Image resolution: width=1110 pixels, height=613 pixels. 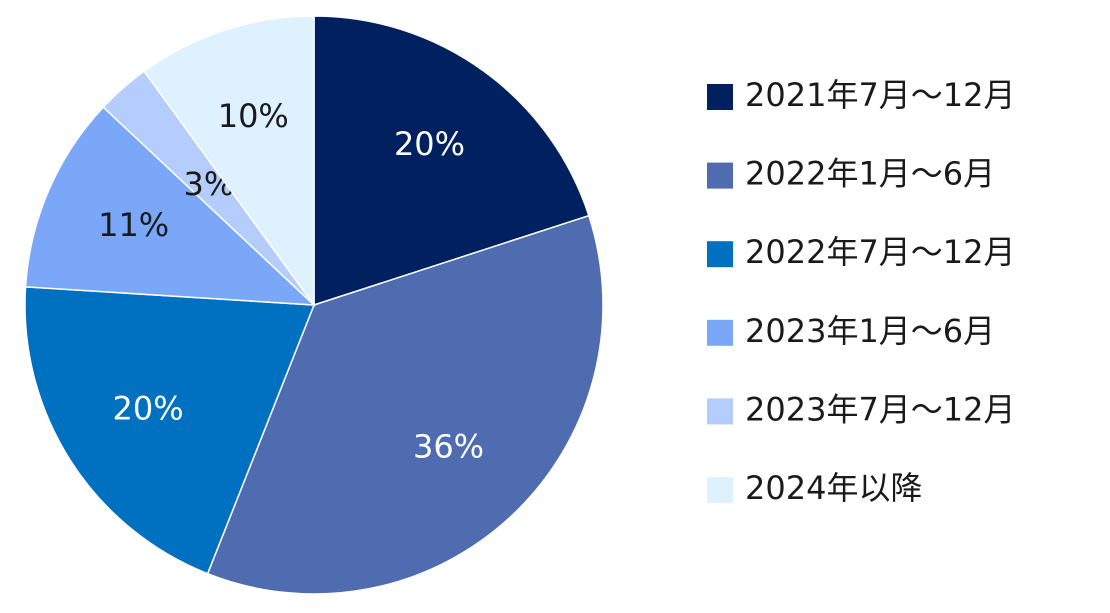 I want to click on legend-label: 2023年7月～12月, so click(x=880, y=409).